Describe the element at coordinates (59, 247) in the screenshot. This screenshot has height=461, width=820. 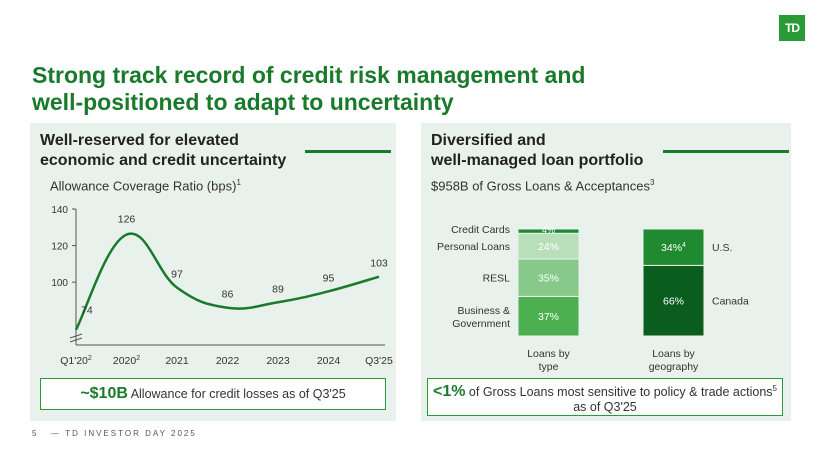
I see `y-tick-label: 120` at that location.